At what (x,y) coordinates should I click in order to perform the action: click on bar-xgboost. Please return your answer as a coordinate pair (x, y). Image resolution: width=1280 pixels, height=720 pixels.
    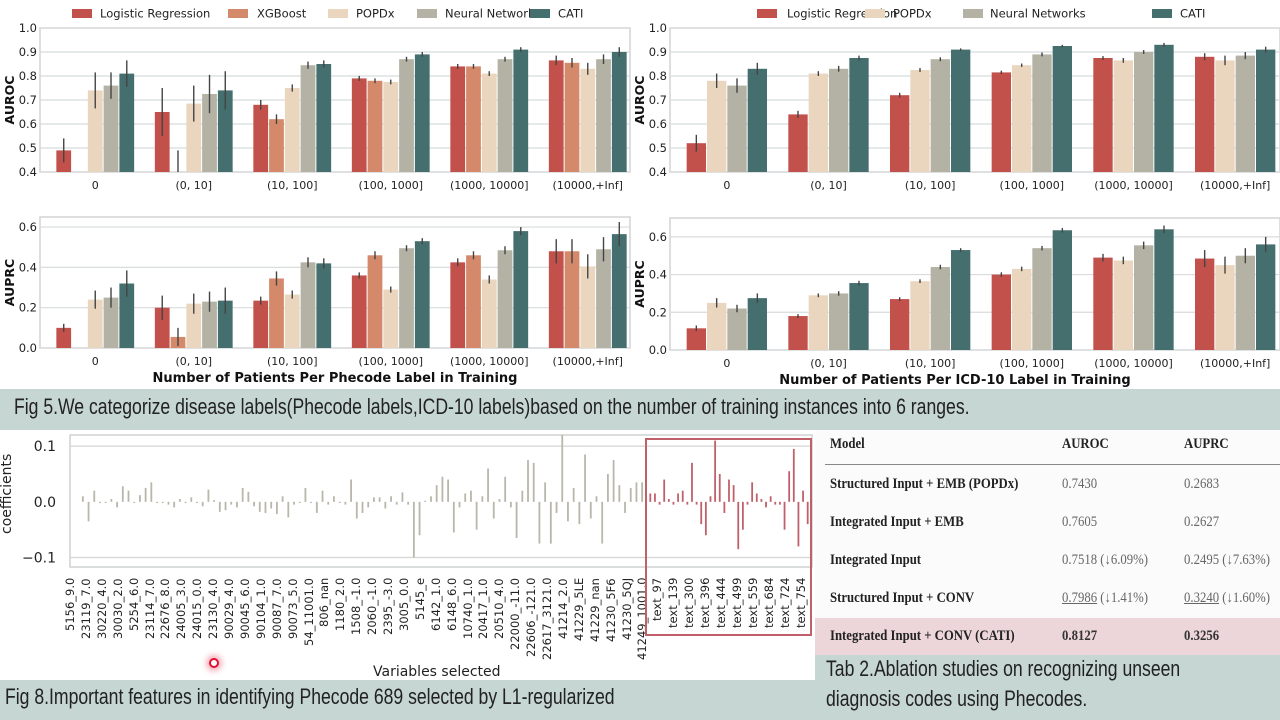
    Looking at the image, I should click on (375, 301).